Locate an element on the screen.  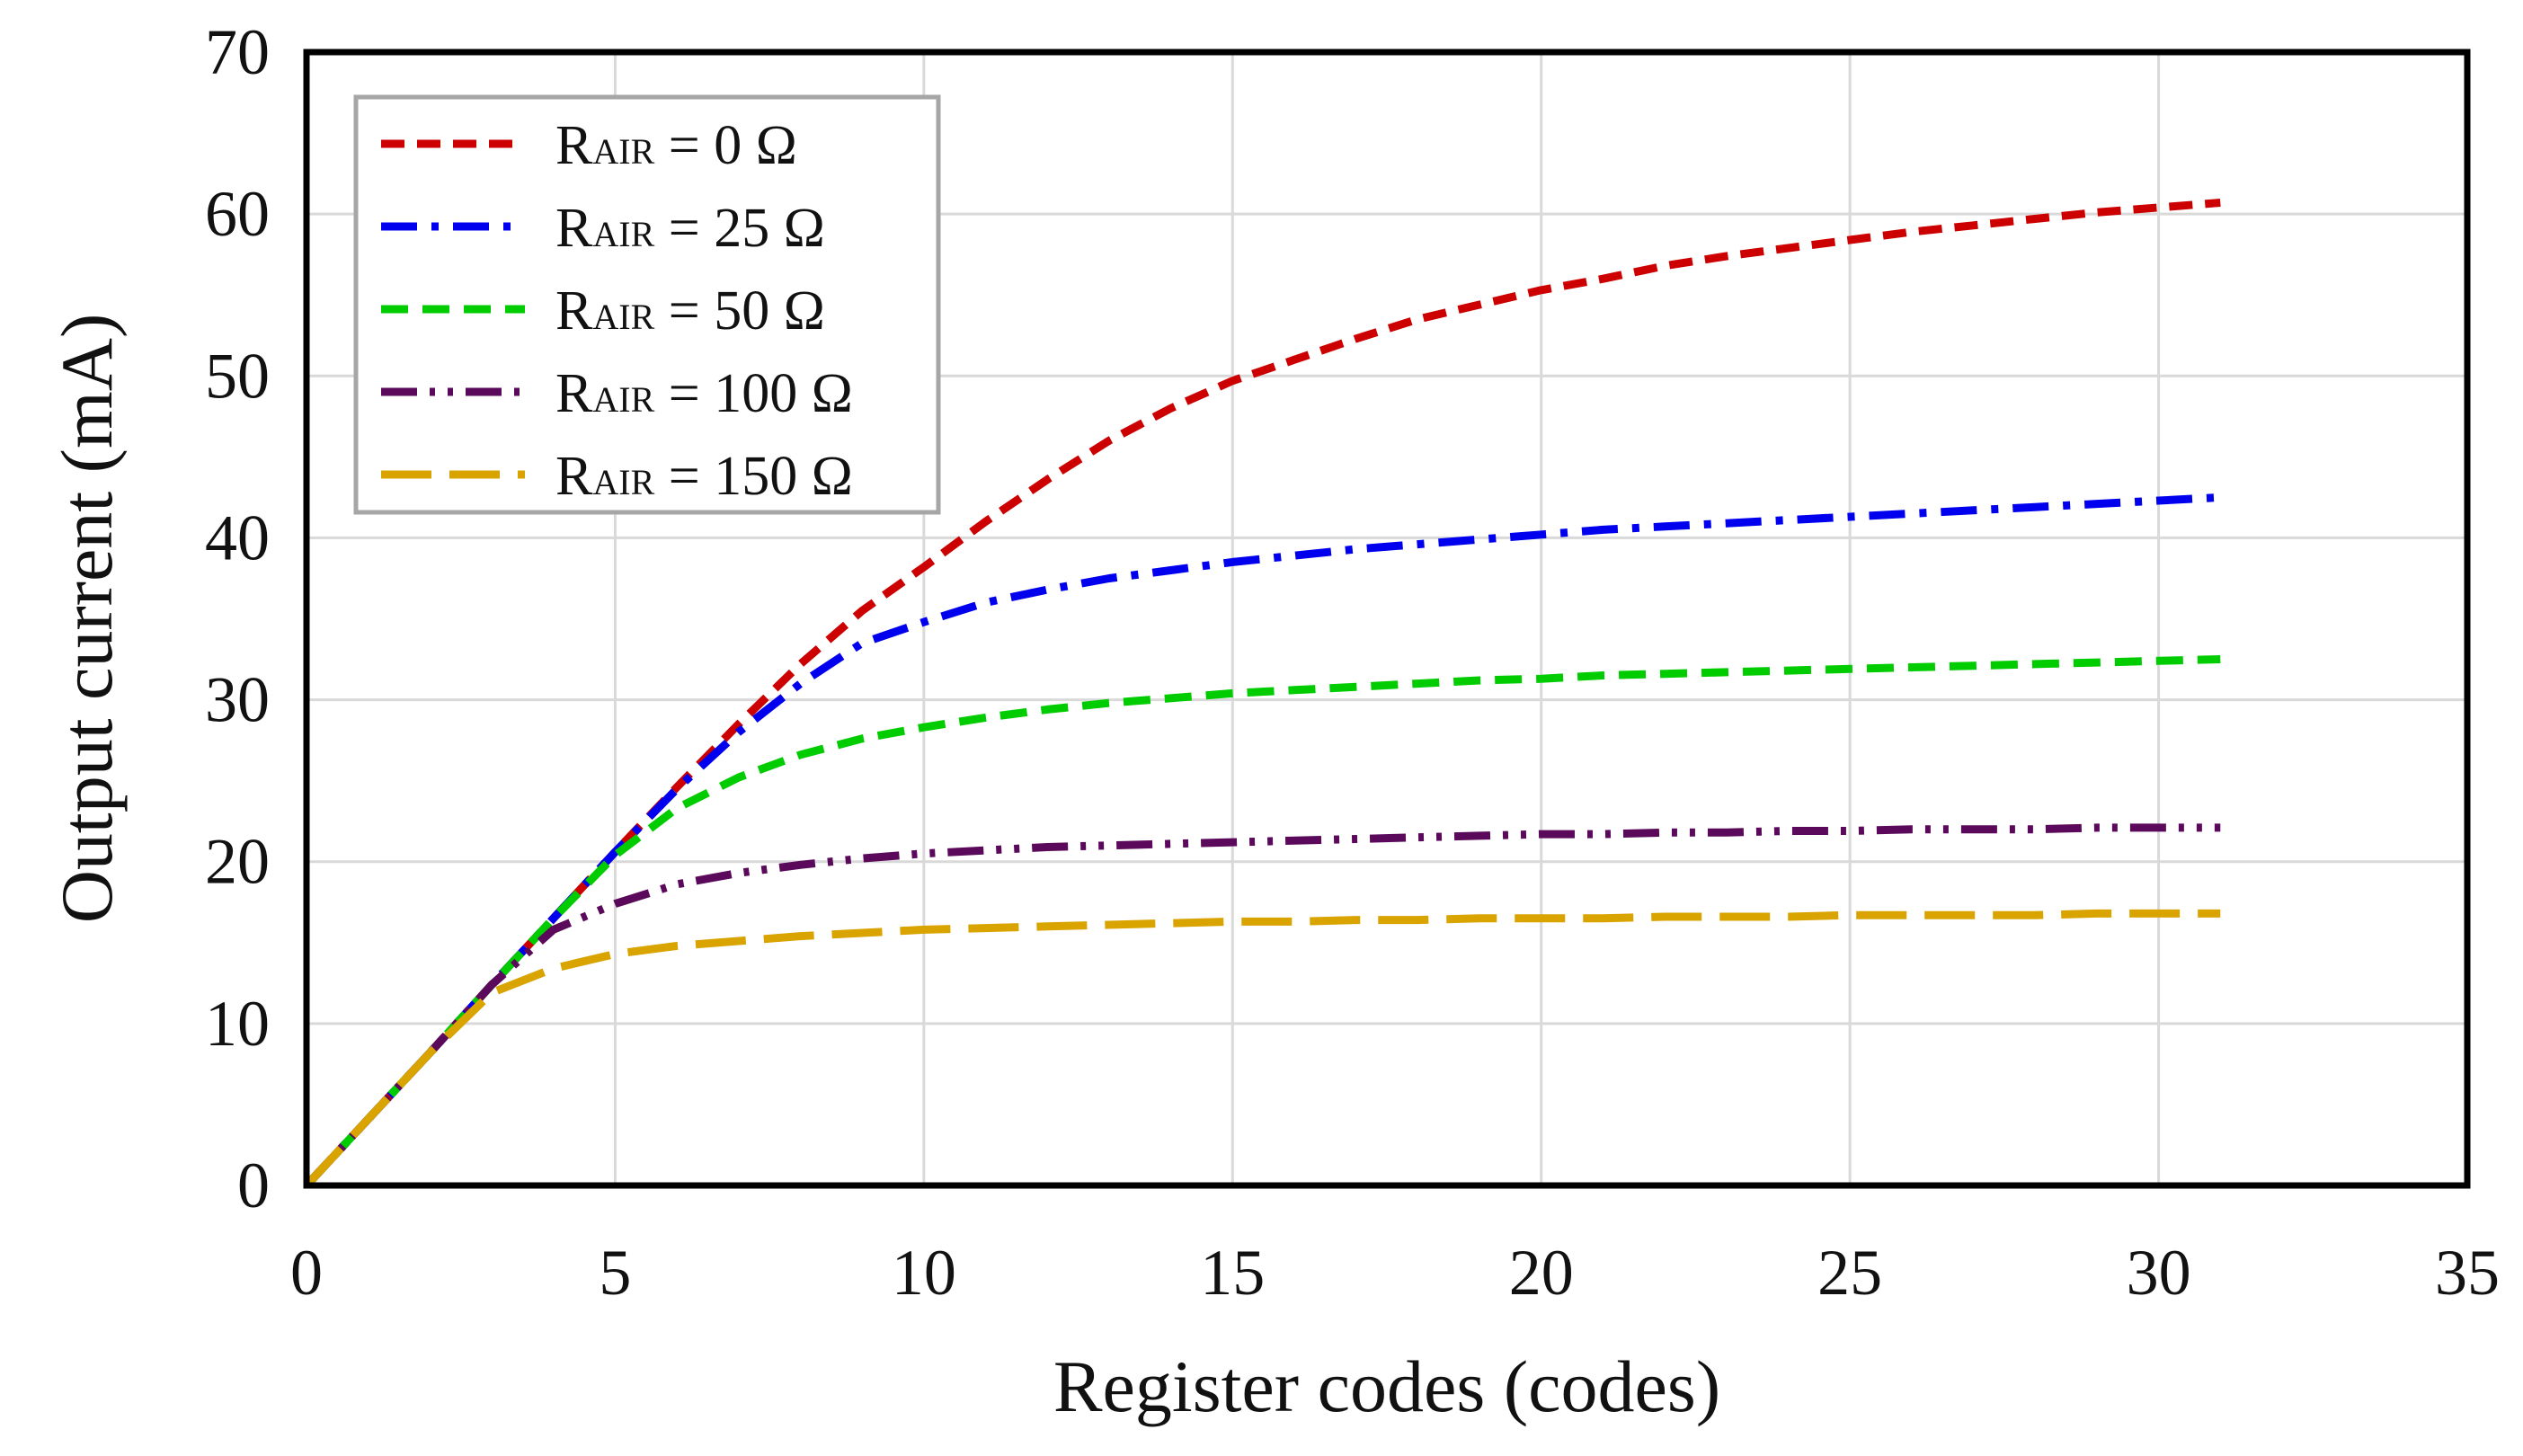
y-tick-label-7: 70 is located at coordinates (237, 52).